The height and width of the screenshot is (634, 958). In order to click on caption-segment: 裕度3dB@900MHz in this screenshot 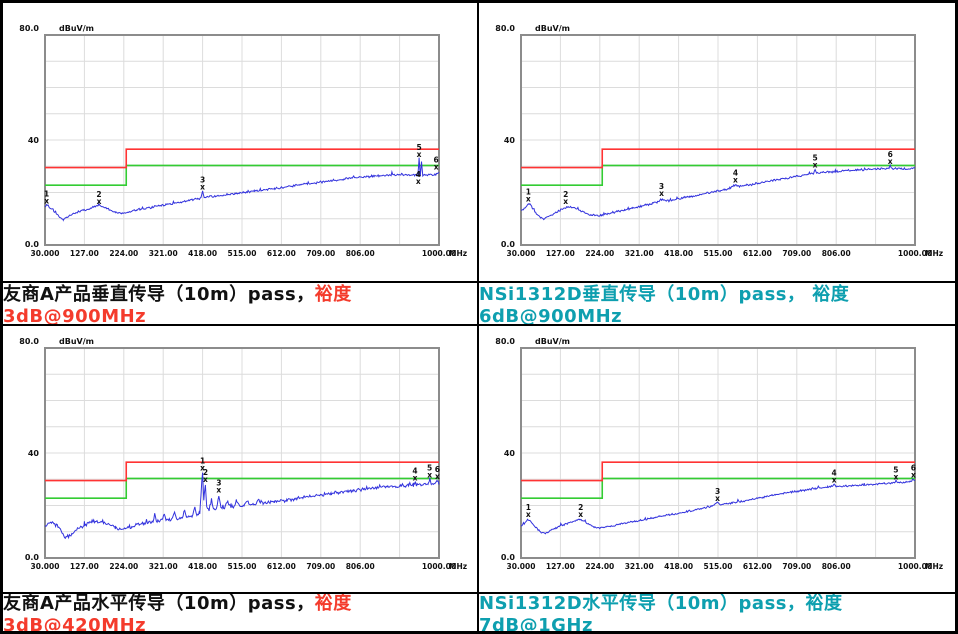, I will do `click(177, 305)`.